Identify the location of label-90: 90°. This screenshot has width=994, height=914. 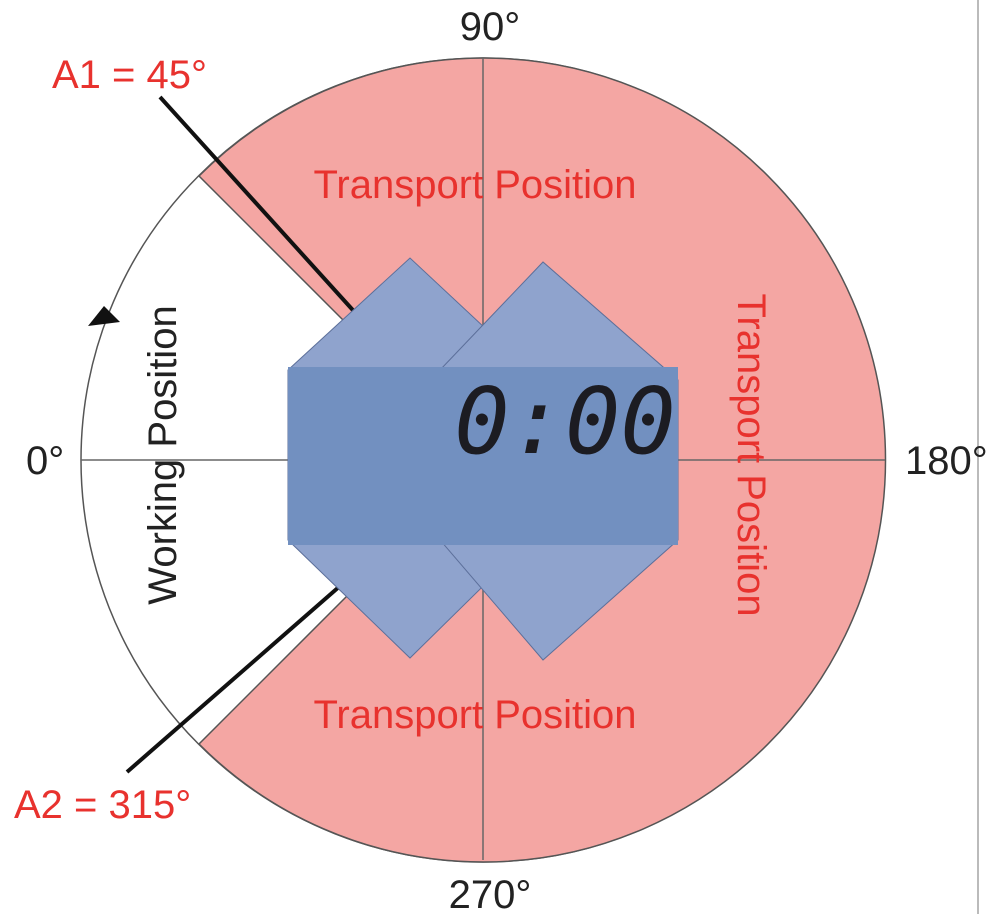
(490, 27).